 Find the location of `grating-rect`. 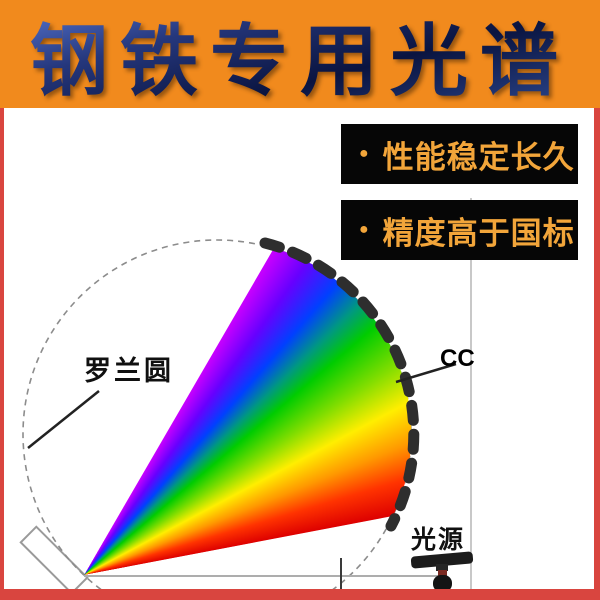

grating-rect is located at coordinates (54, 557).